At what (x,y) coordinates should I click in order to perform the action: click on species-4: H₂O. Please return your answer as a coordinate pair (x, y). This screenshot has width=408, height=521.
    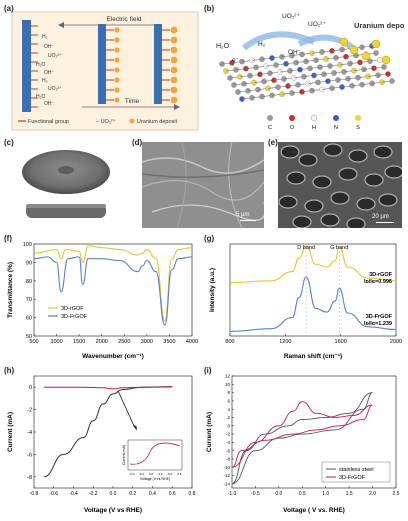
    Looking at the image, I should click on (41, 65).